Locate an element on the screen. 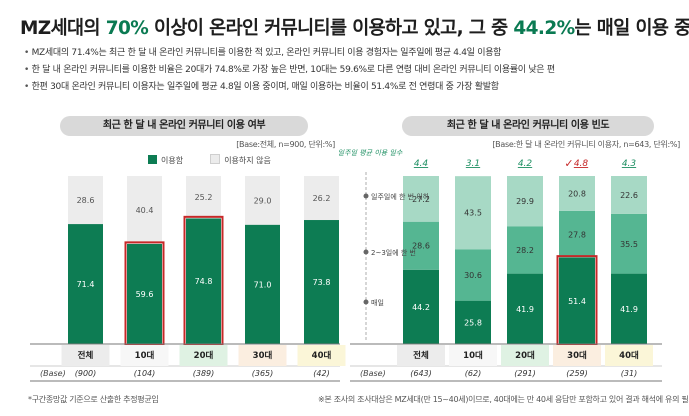 The width and height of the screenshot is (689, 416). chart2-value-label: 35.5 is located at coordinates (629, 244).